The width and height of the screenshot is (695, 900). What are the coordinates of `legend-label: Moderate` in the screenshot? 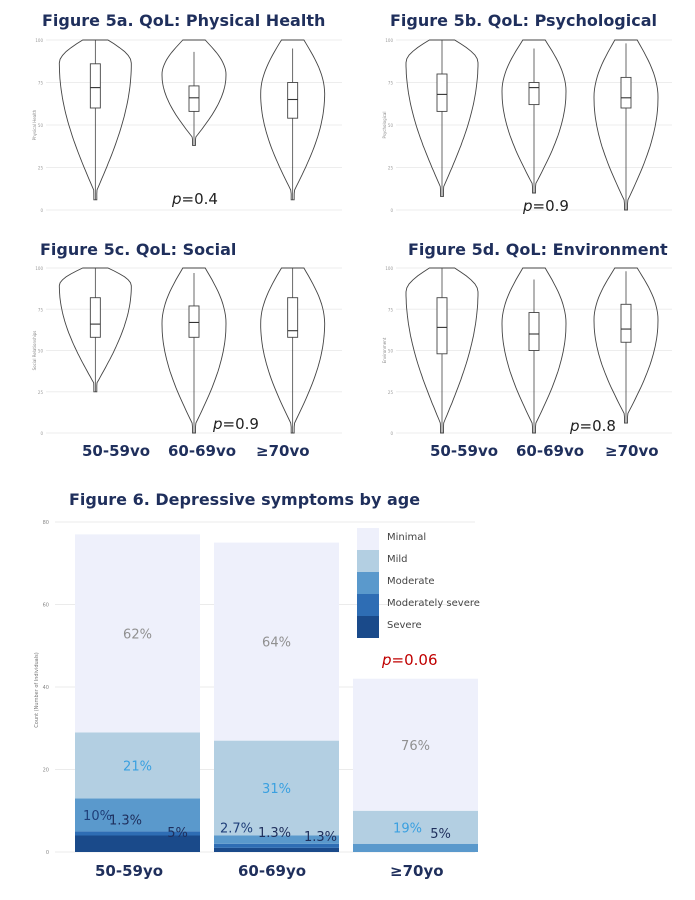 It's located at (411, 581).